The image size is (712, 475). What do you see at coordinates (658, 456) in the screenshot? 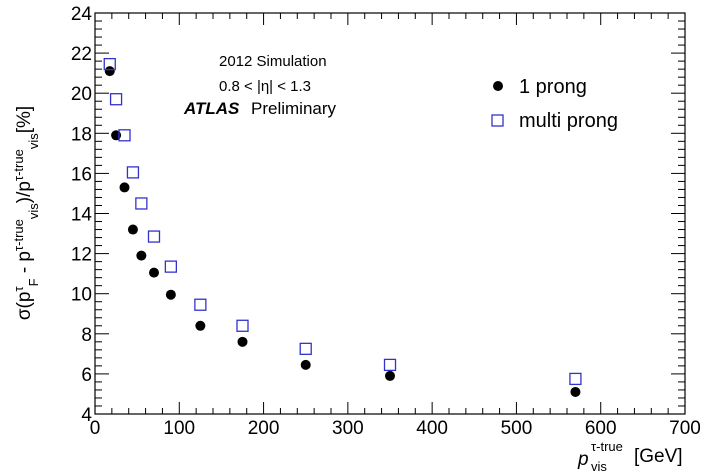
I see `x-axis-label-unit: [GeV]` at bounding box center [658, 456].